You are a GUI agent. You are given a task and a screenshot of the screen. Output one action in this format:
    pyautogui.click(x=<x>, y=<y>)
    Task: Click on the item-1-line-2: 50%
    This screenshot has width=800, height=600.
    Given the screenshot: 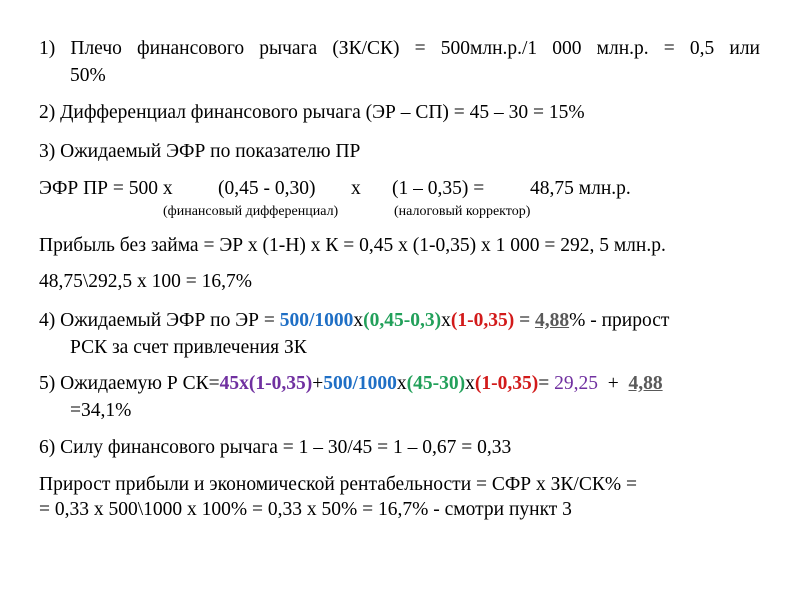 What is the action you would take?
    pyautogui.click(x=88, y=75)
    